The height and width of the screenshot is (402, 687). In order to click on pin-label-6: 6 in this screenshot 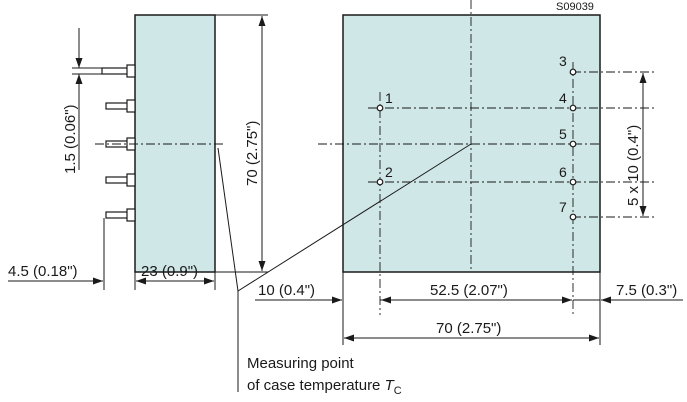, I will do `click(563, 172)`.